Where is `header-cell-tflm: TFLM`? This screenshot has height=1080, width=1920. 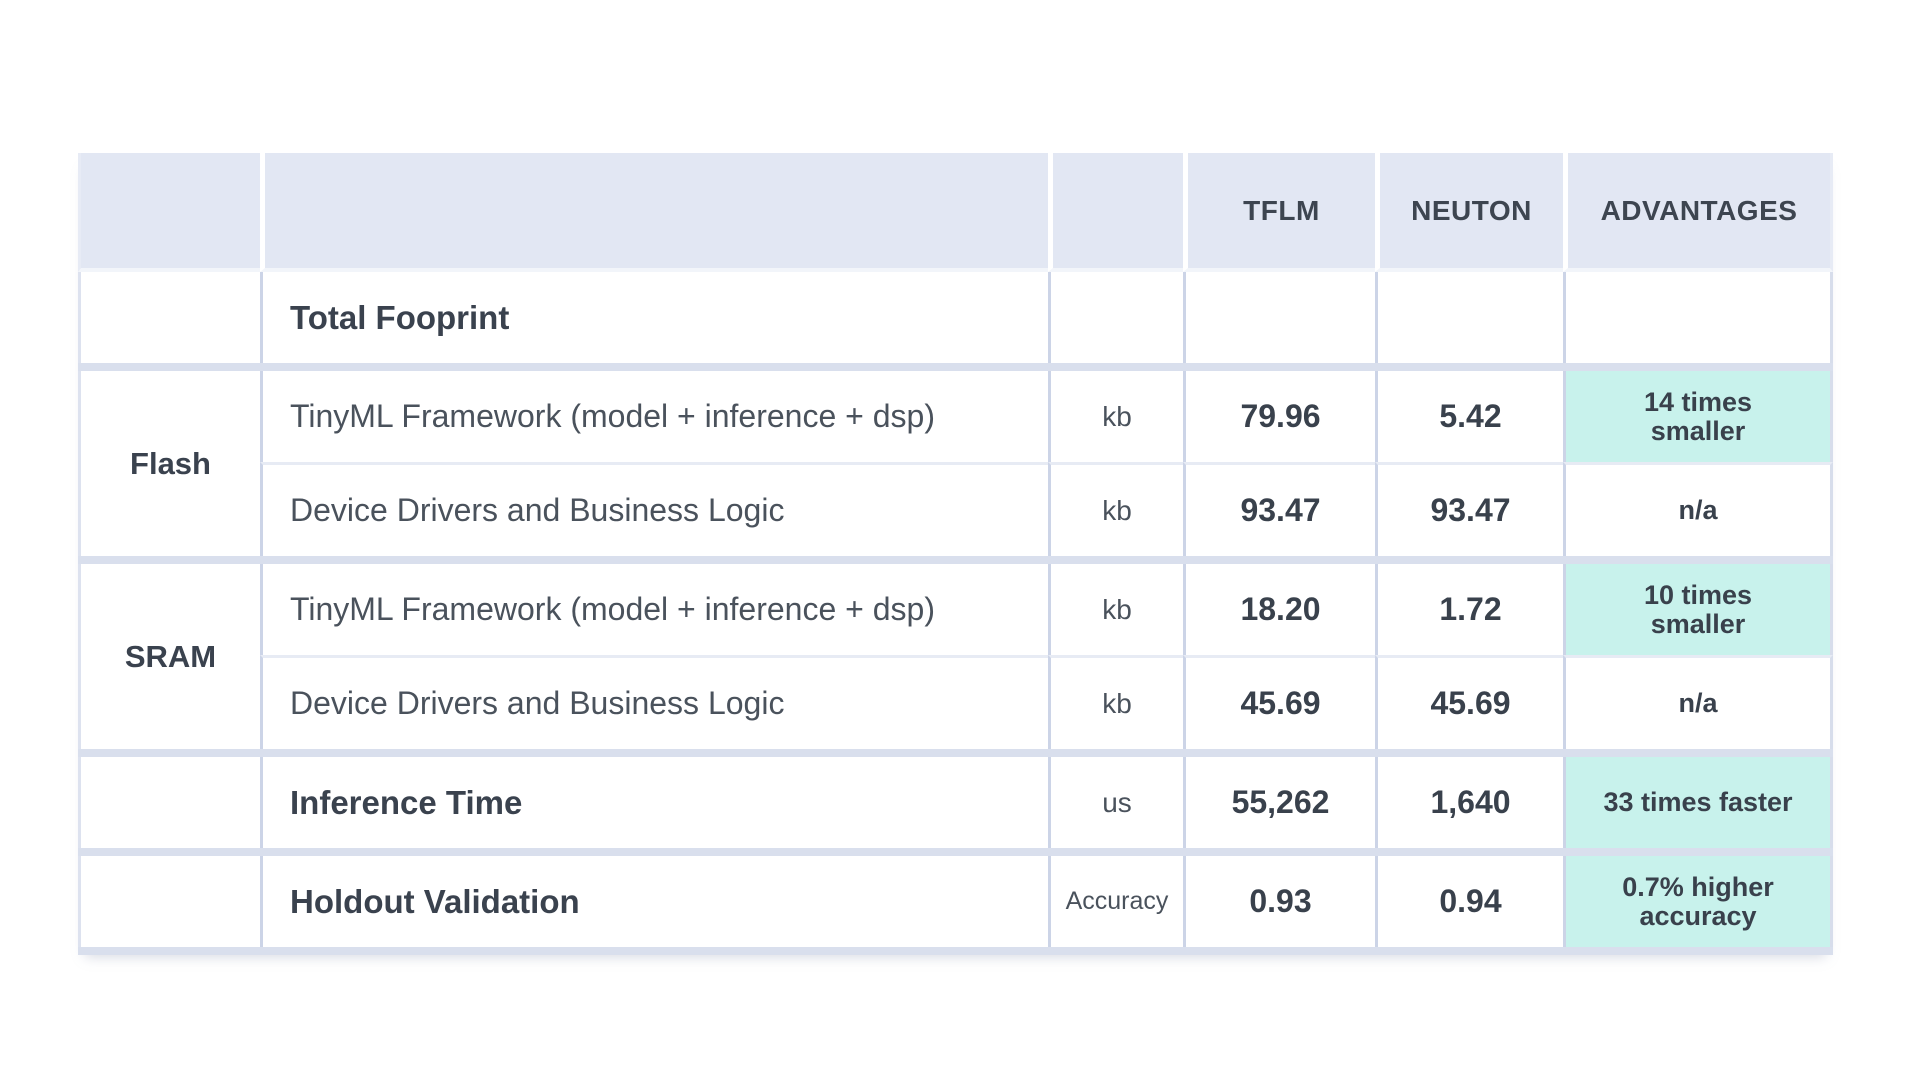
header-cell-tflm: TFLM is located at coordinates (1279, 212).